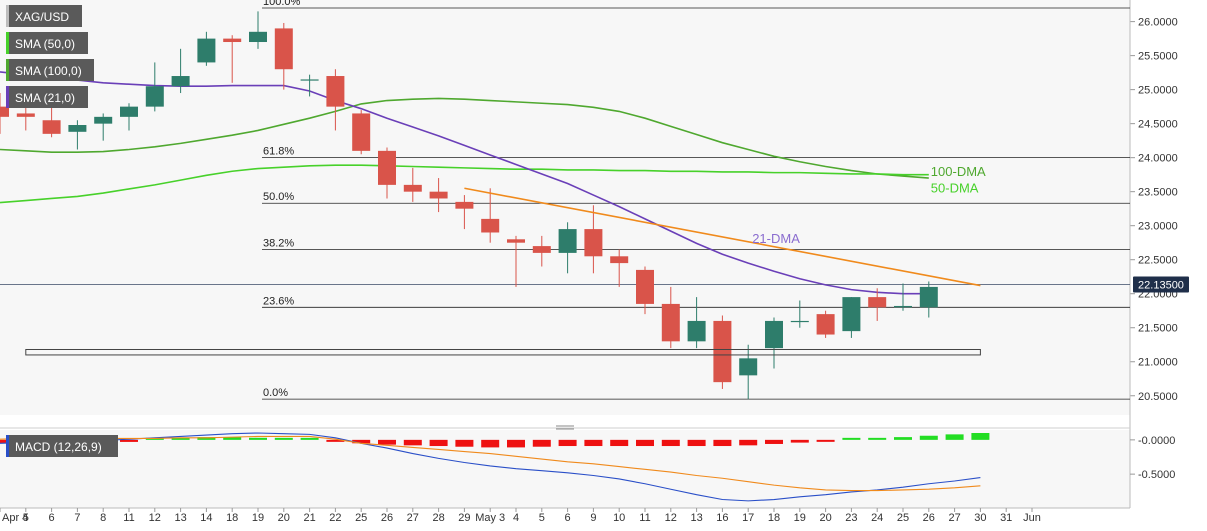 The width and height of the screenshot is (1207, 531). Describe the element at coordinates (232, 518) in the screenshot. I see `date-tick-label-9: 18` at that location.